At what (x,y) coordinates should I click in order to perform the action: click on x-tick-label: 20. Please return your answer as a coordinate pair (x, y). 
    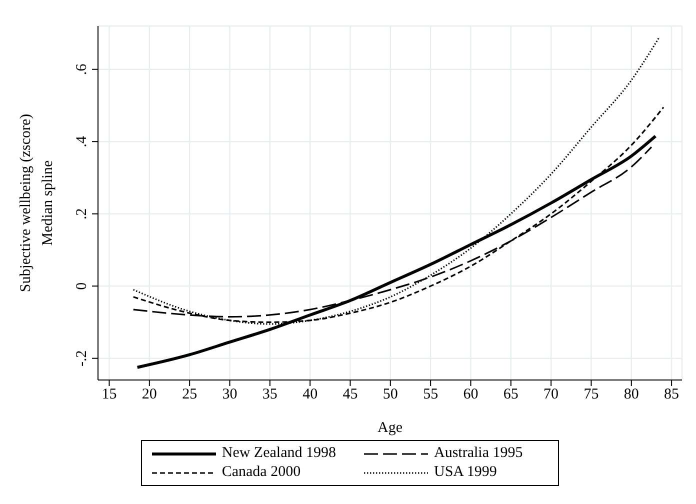
    Looking at the image, I should click on (149, 394).